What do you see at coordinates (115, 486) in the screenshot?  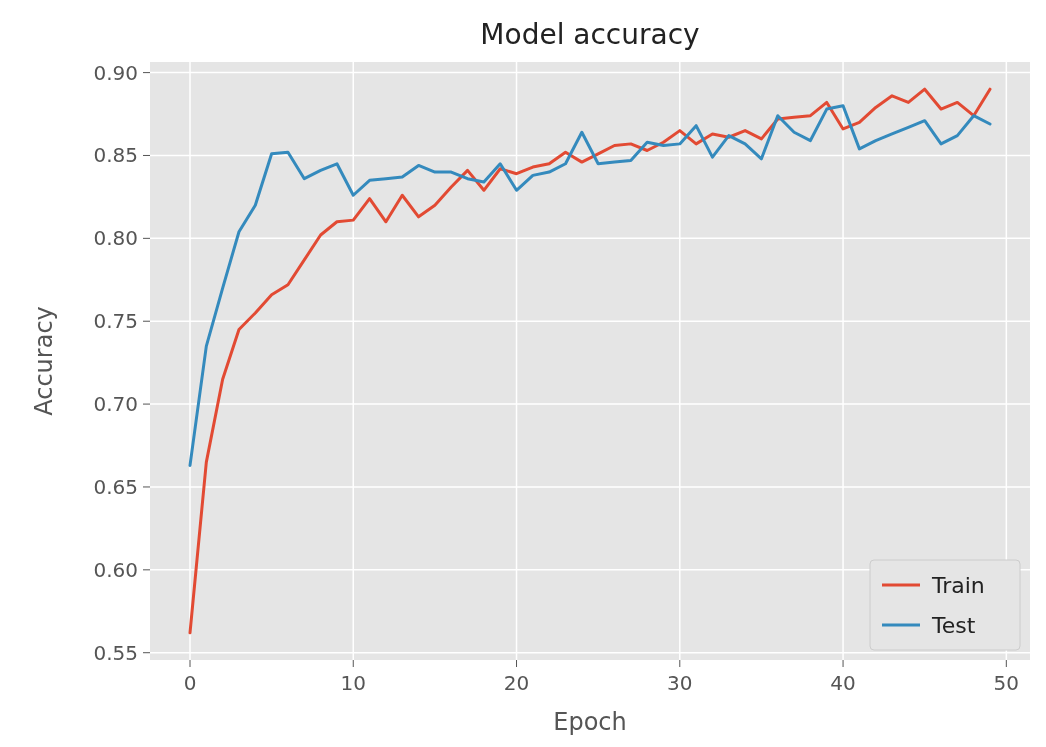 I see `y-tick-label: 0.65` at bounding box center [115, 486].